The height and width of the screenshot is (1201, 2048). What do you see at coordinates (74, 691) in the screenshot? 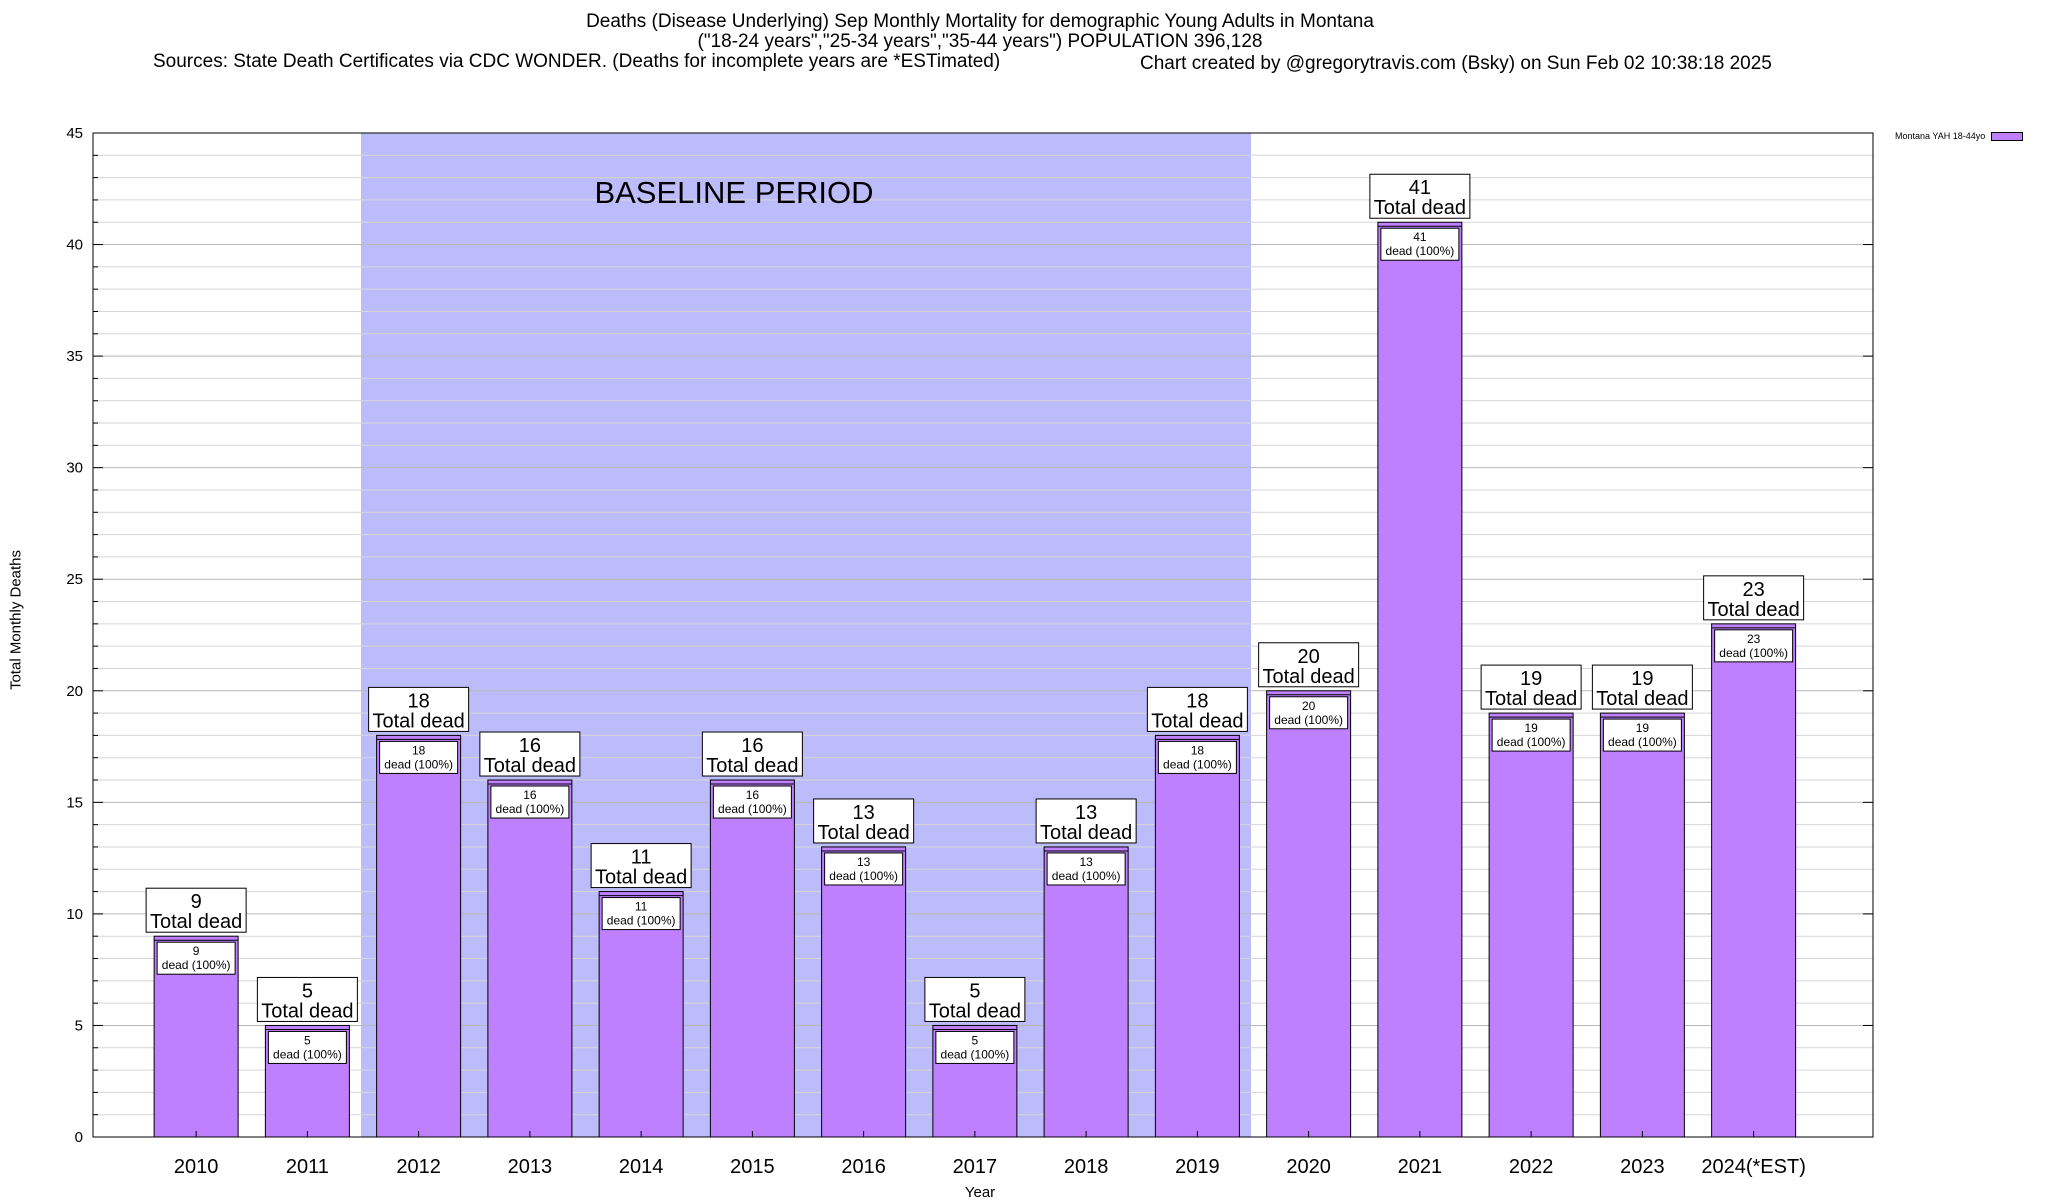
I see `y-tick-label: 20` at bounding box center [74, 691].